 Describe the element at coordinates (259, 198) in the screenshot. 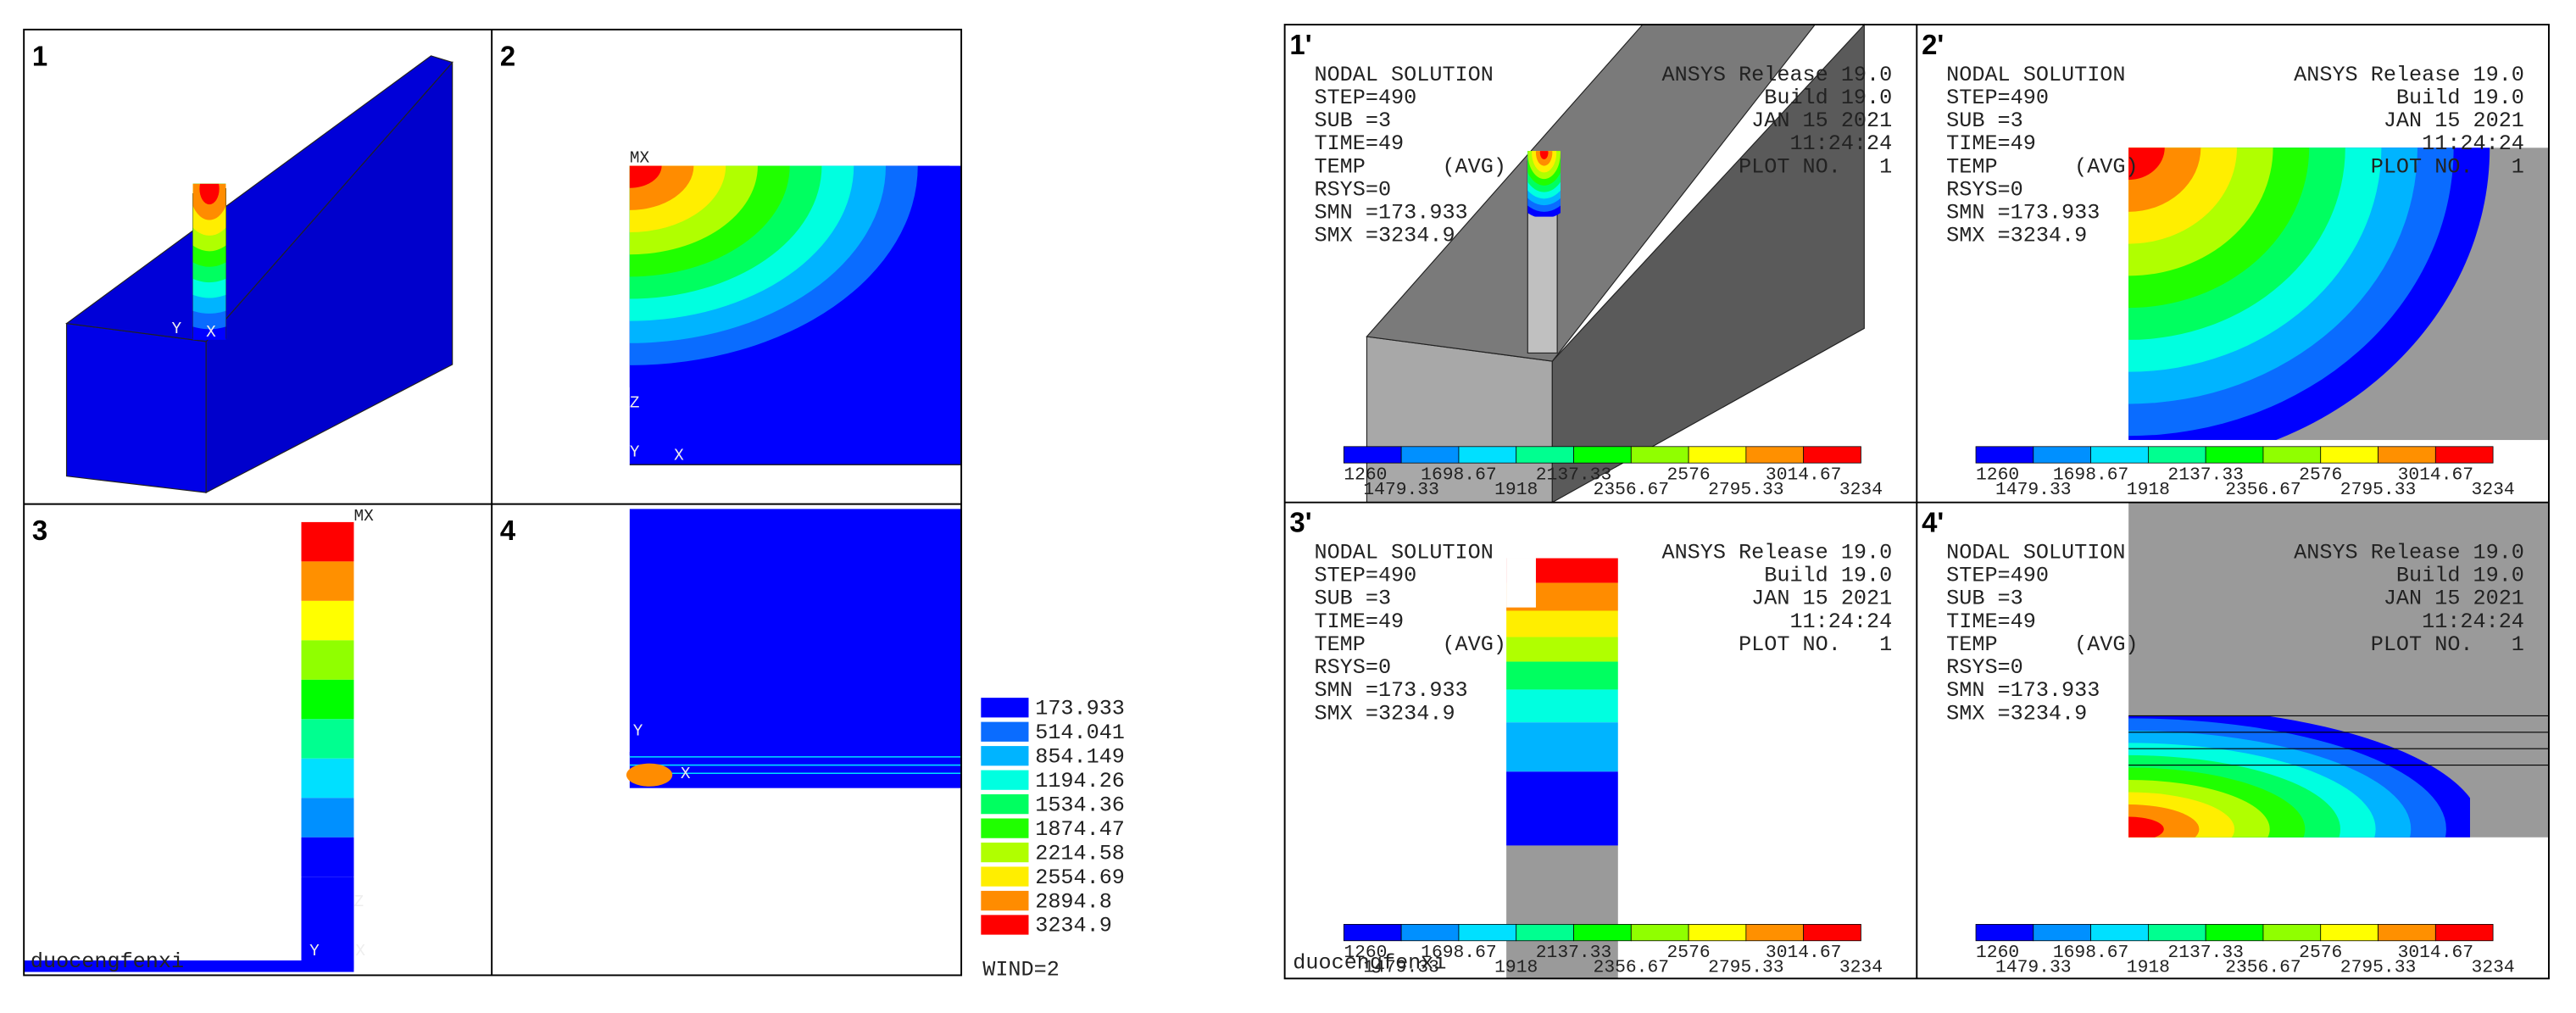

I see `block-top` at that location.